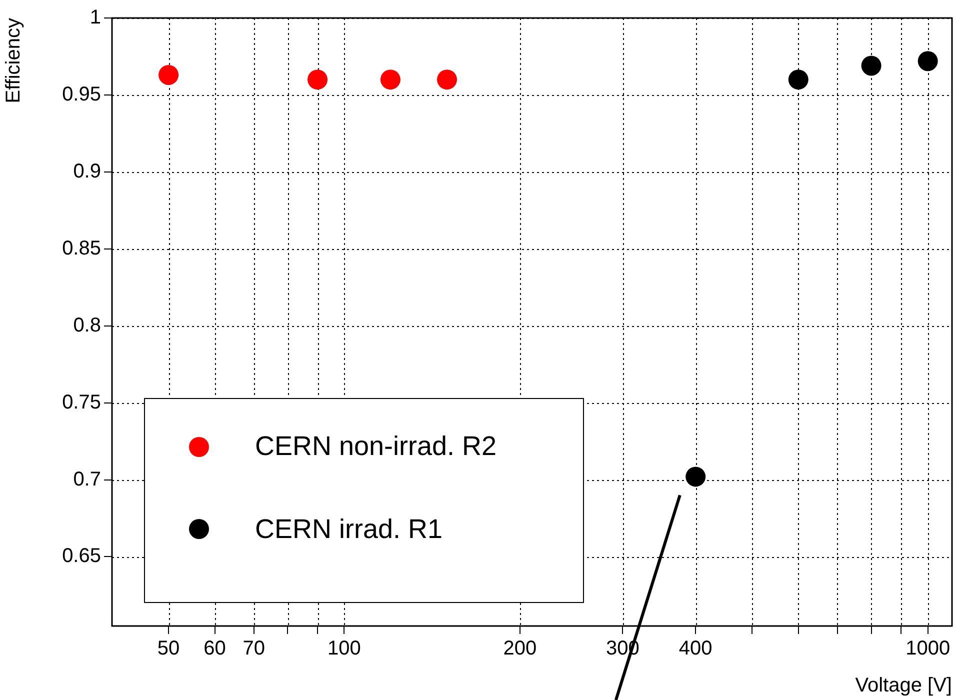 Image resolution: width=962 pixels, height=700 pixels. Describe the element at coordinates (344, 649) in the screenshot. I see `x-tick-label: 100` at that location.